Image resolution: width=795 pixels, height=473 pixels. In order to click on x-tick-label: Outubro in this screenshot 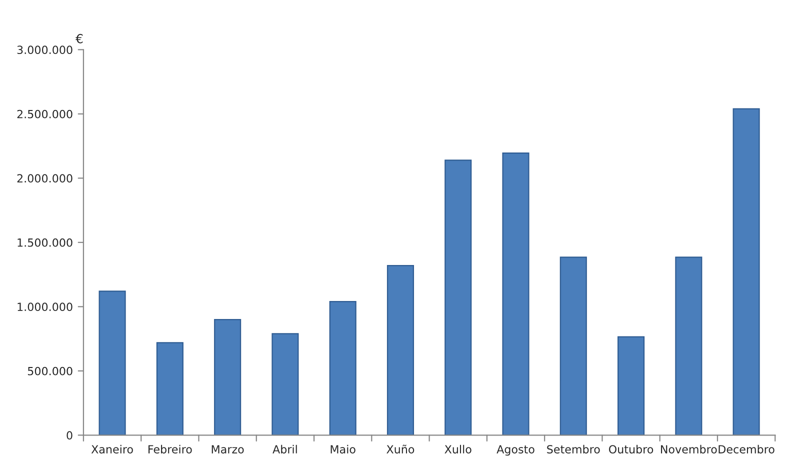, I will do `click(631, 449)`.